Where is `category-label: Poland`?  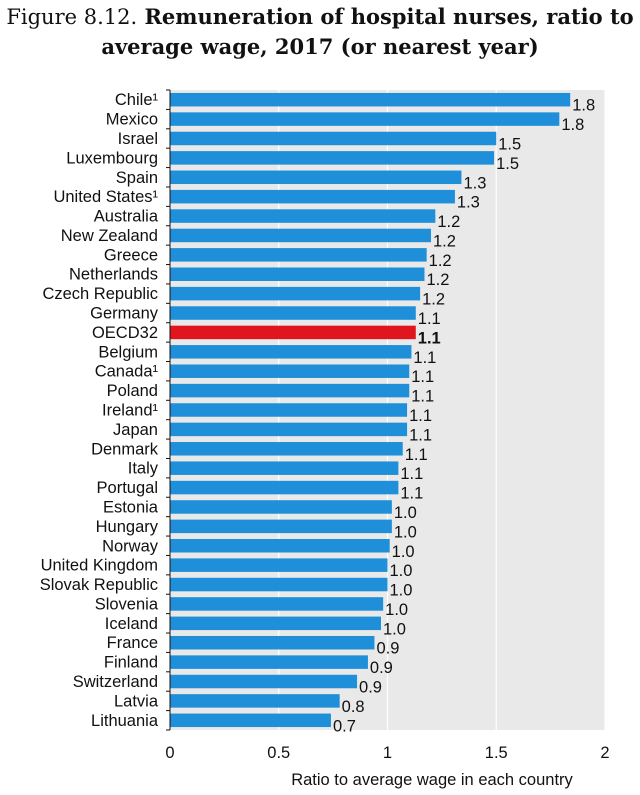 category-label: Poland is located at coordinates (132, 391).